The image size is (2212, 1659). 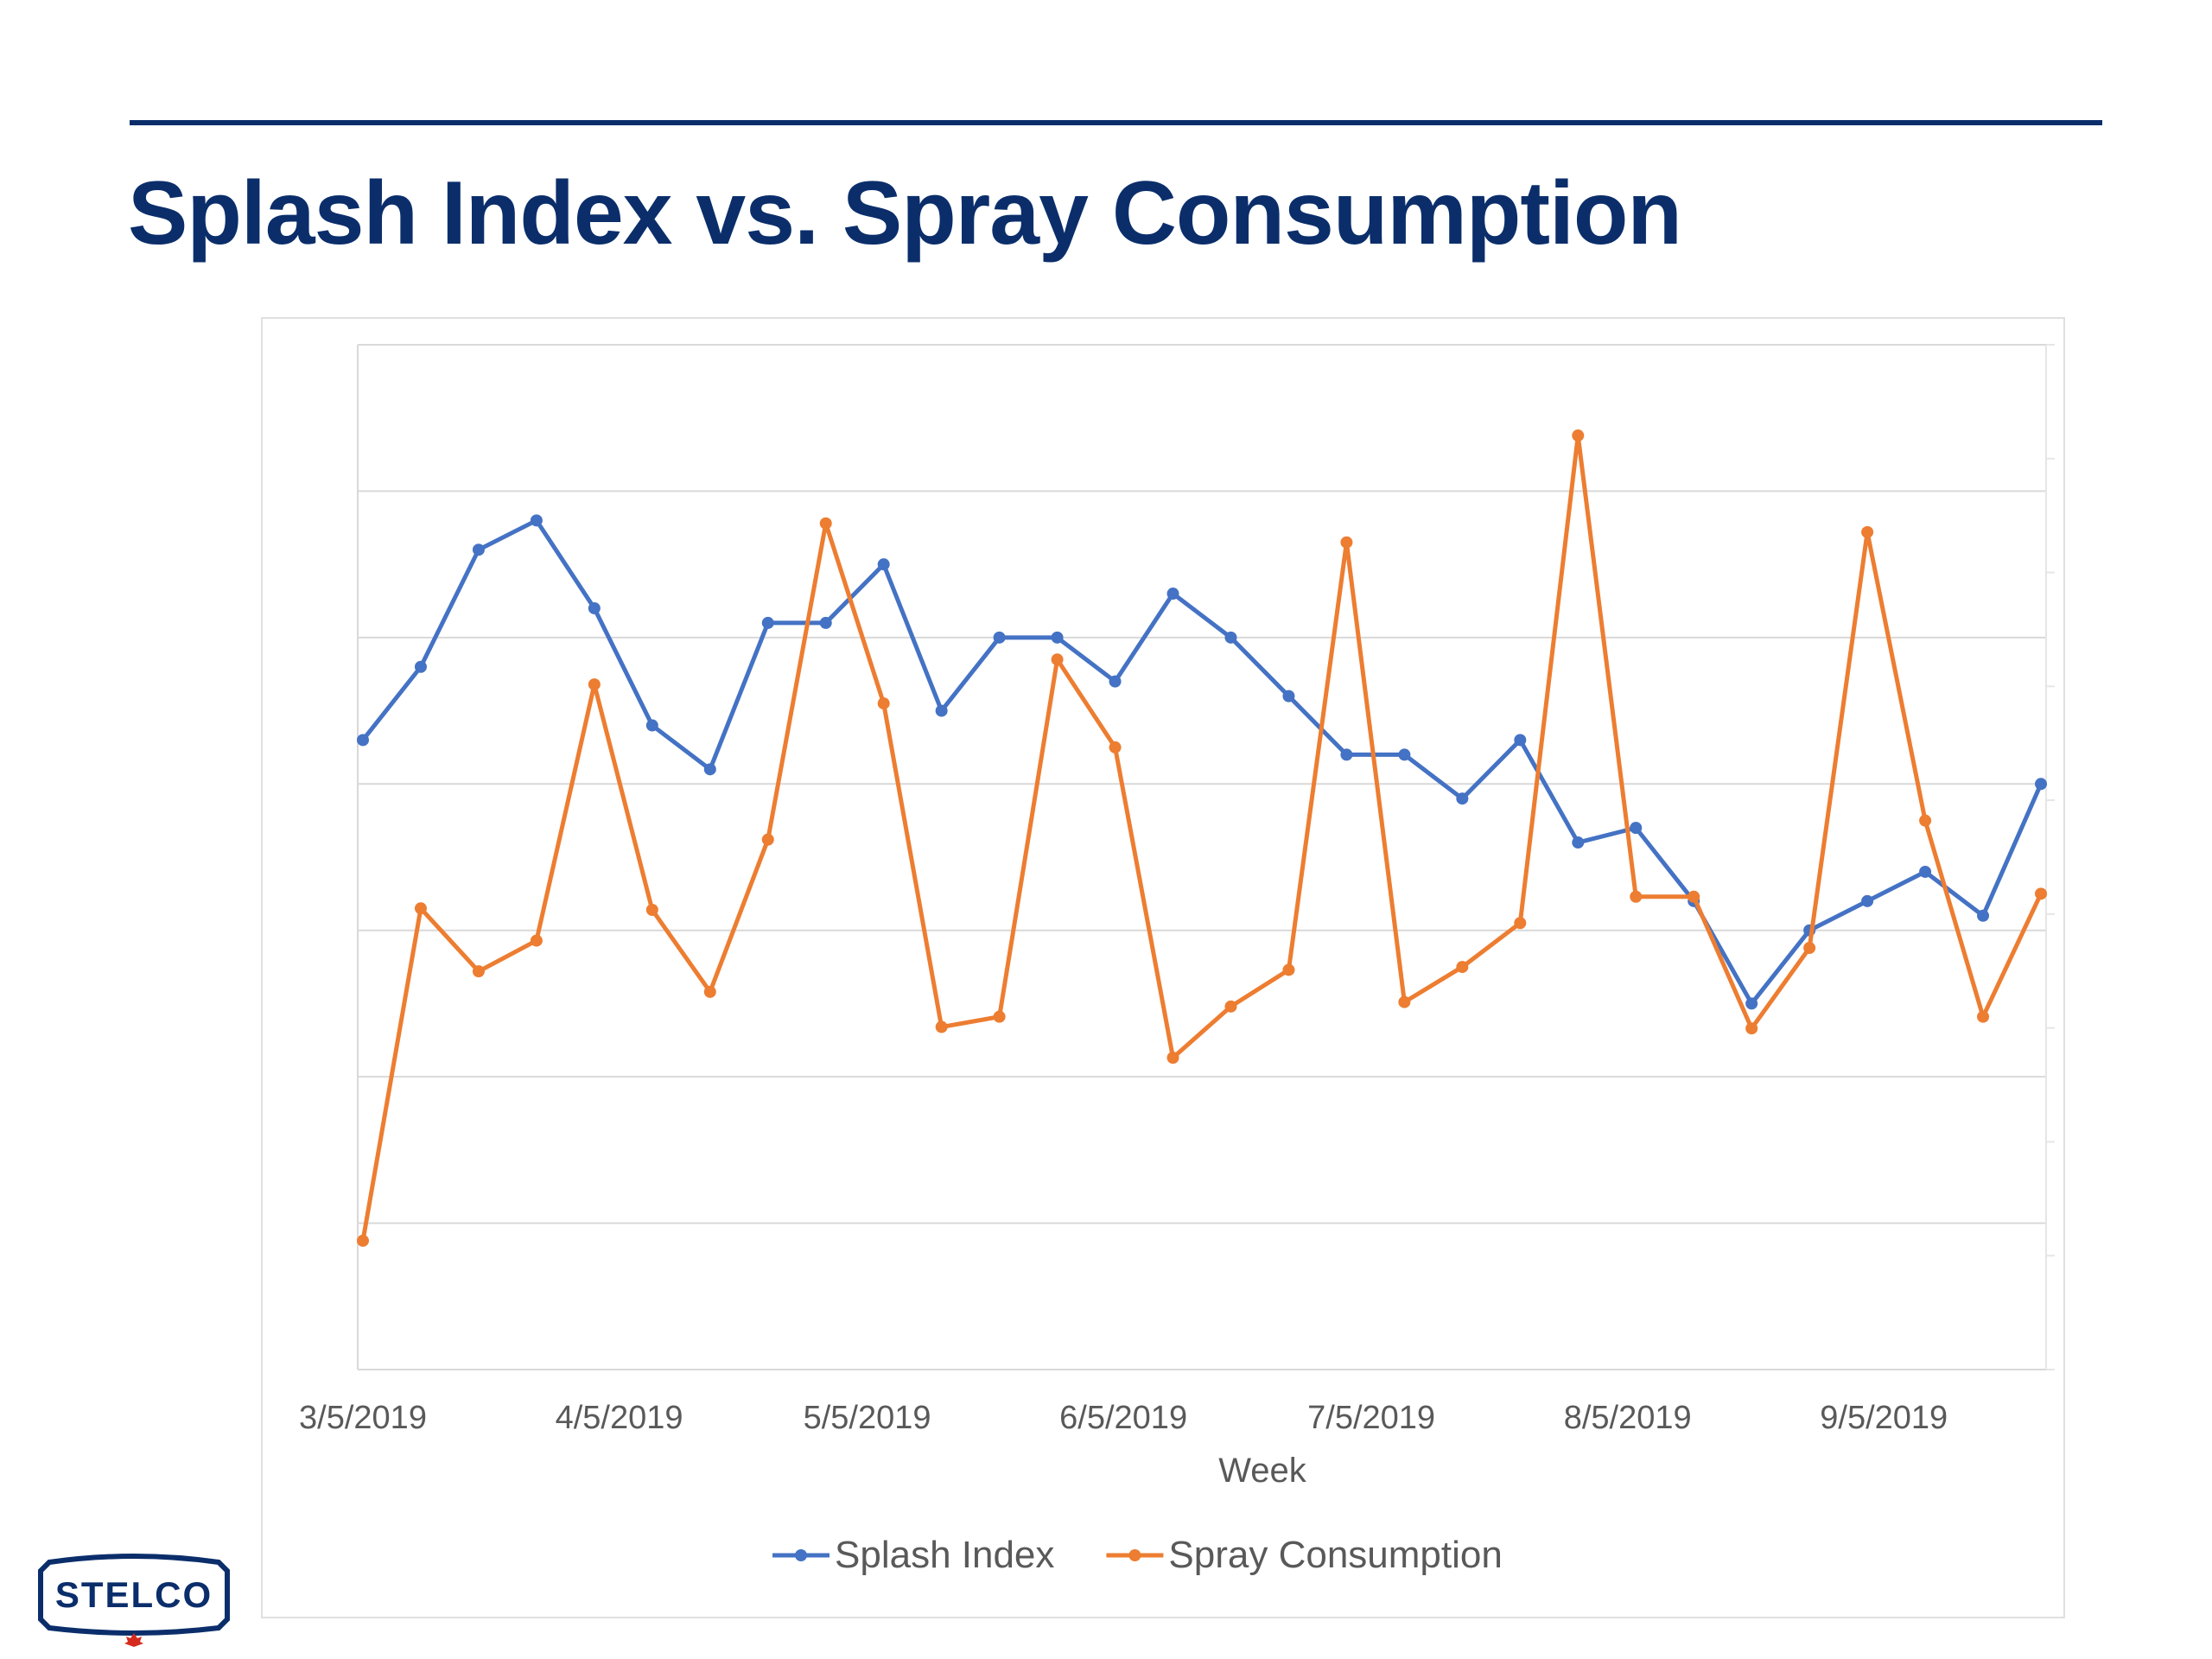 I want to click on x-tick-label: 9/5/2019, so click(x=1884, y=1418).